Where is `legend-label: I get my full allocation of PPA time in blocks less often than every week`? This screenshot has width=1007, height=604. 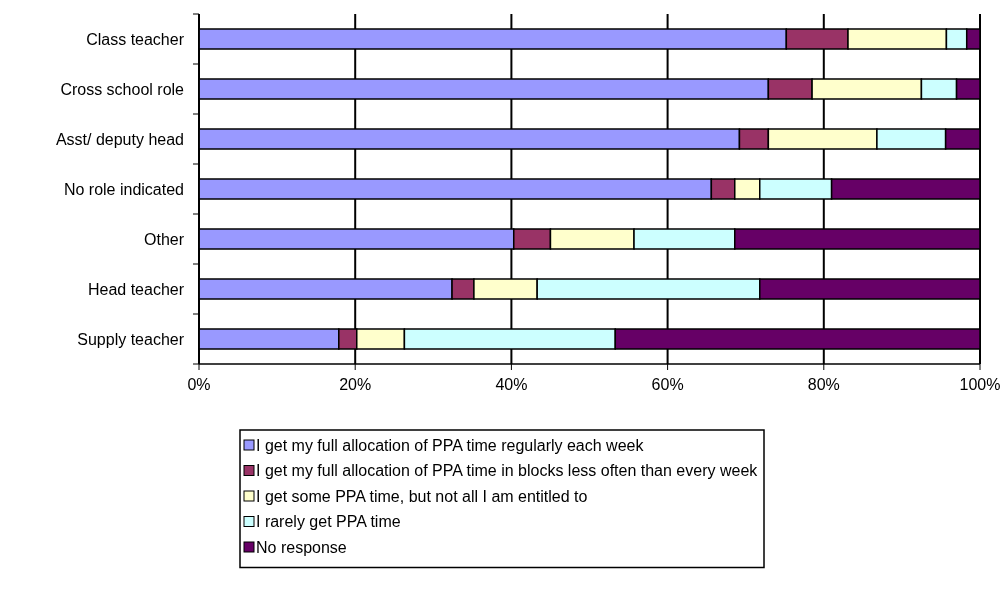
legend-label: I get my full allocation of PPA time in blocks less often than every week is located at coordinates (507, 471).